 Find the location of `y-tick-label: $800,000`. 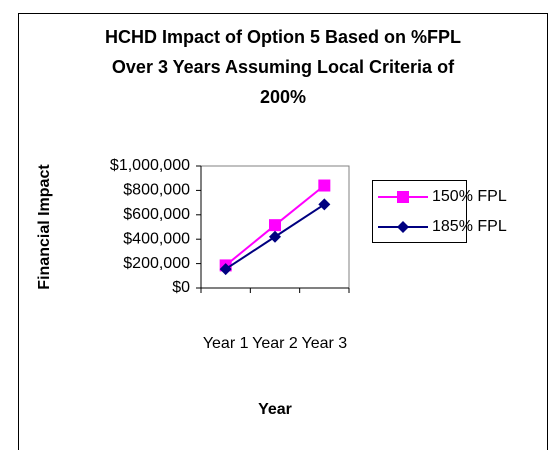

y-tick-label: $800,000 is located at coordinates (156, 190).